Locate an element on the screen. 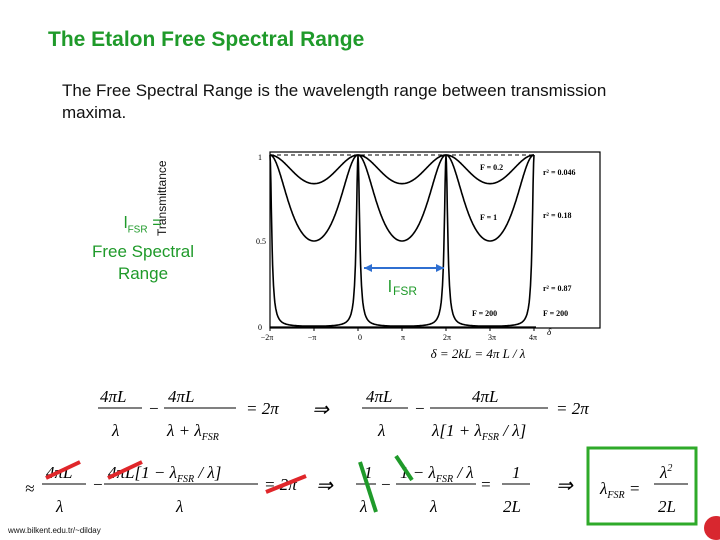 This screenshot has width=720, height=540. r2-label-087: r² = 0.87 is located at coordinates (557, 288).